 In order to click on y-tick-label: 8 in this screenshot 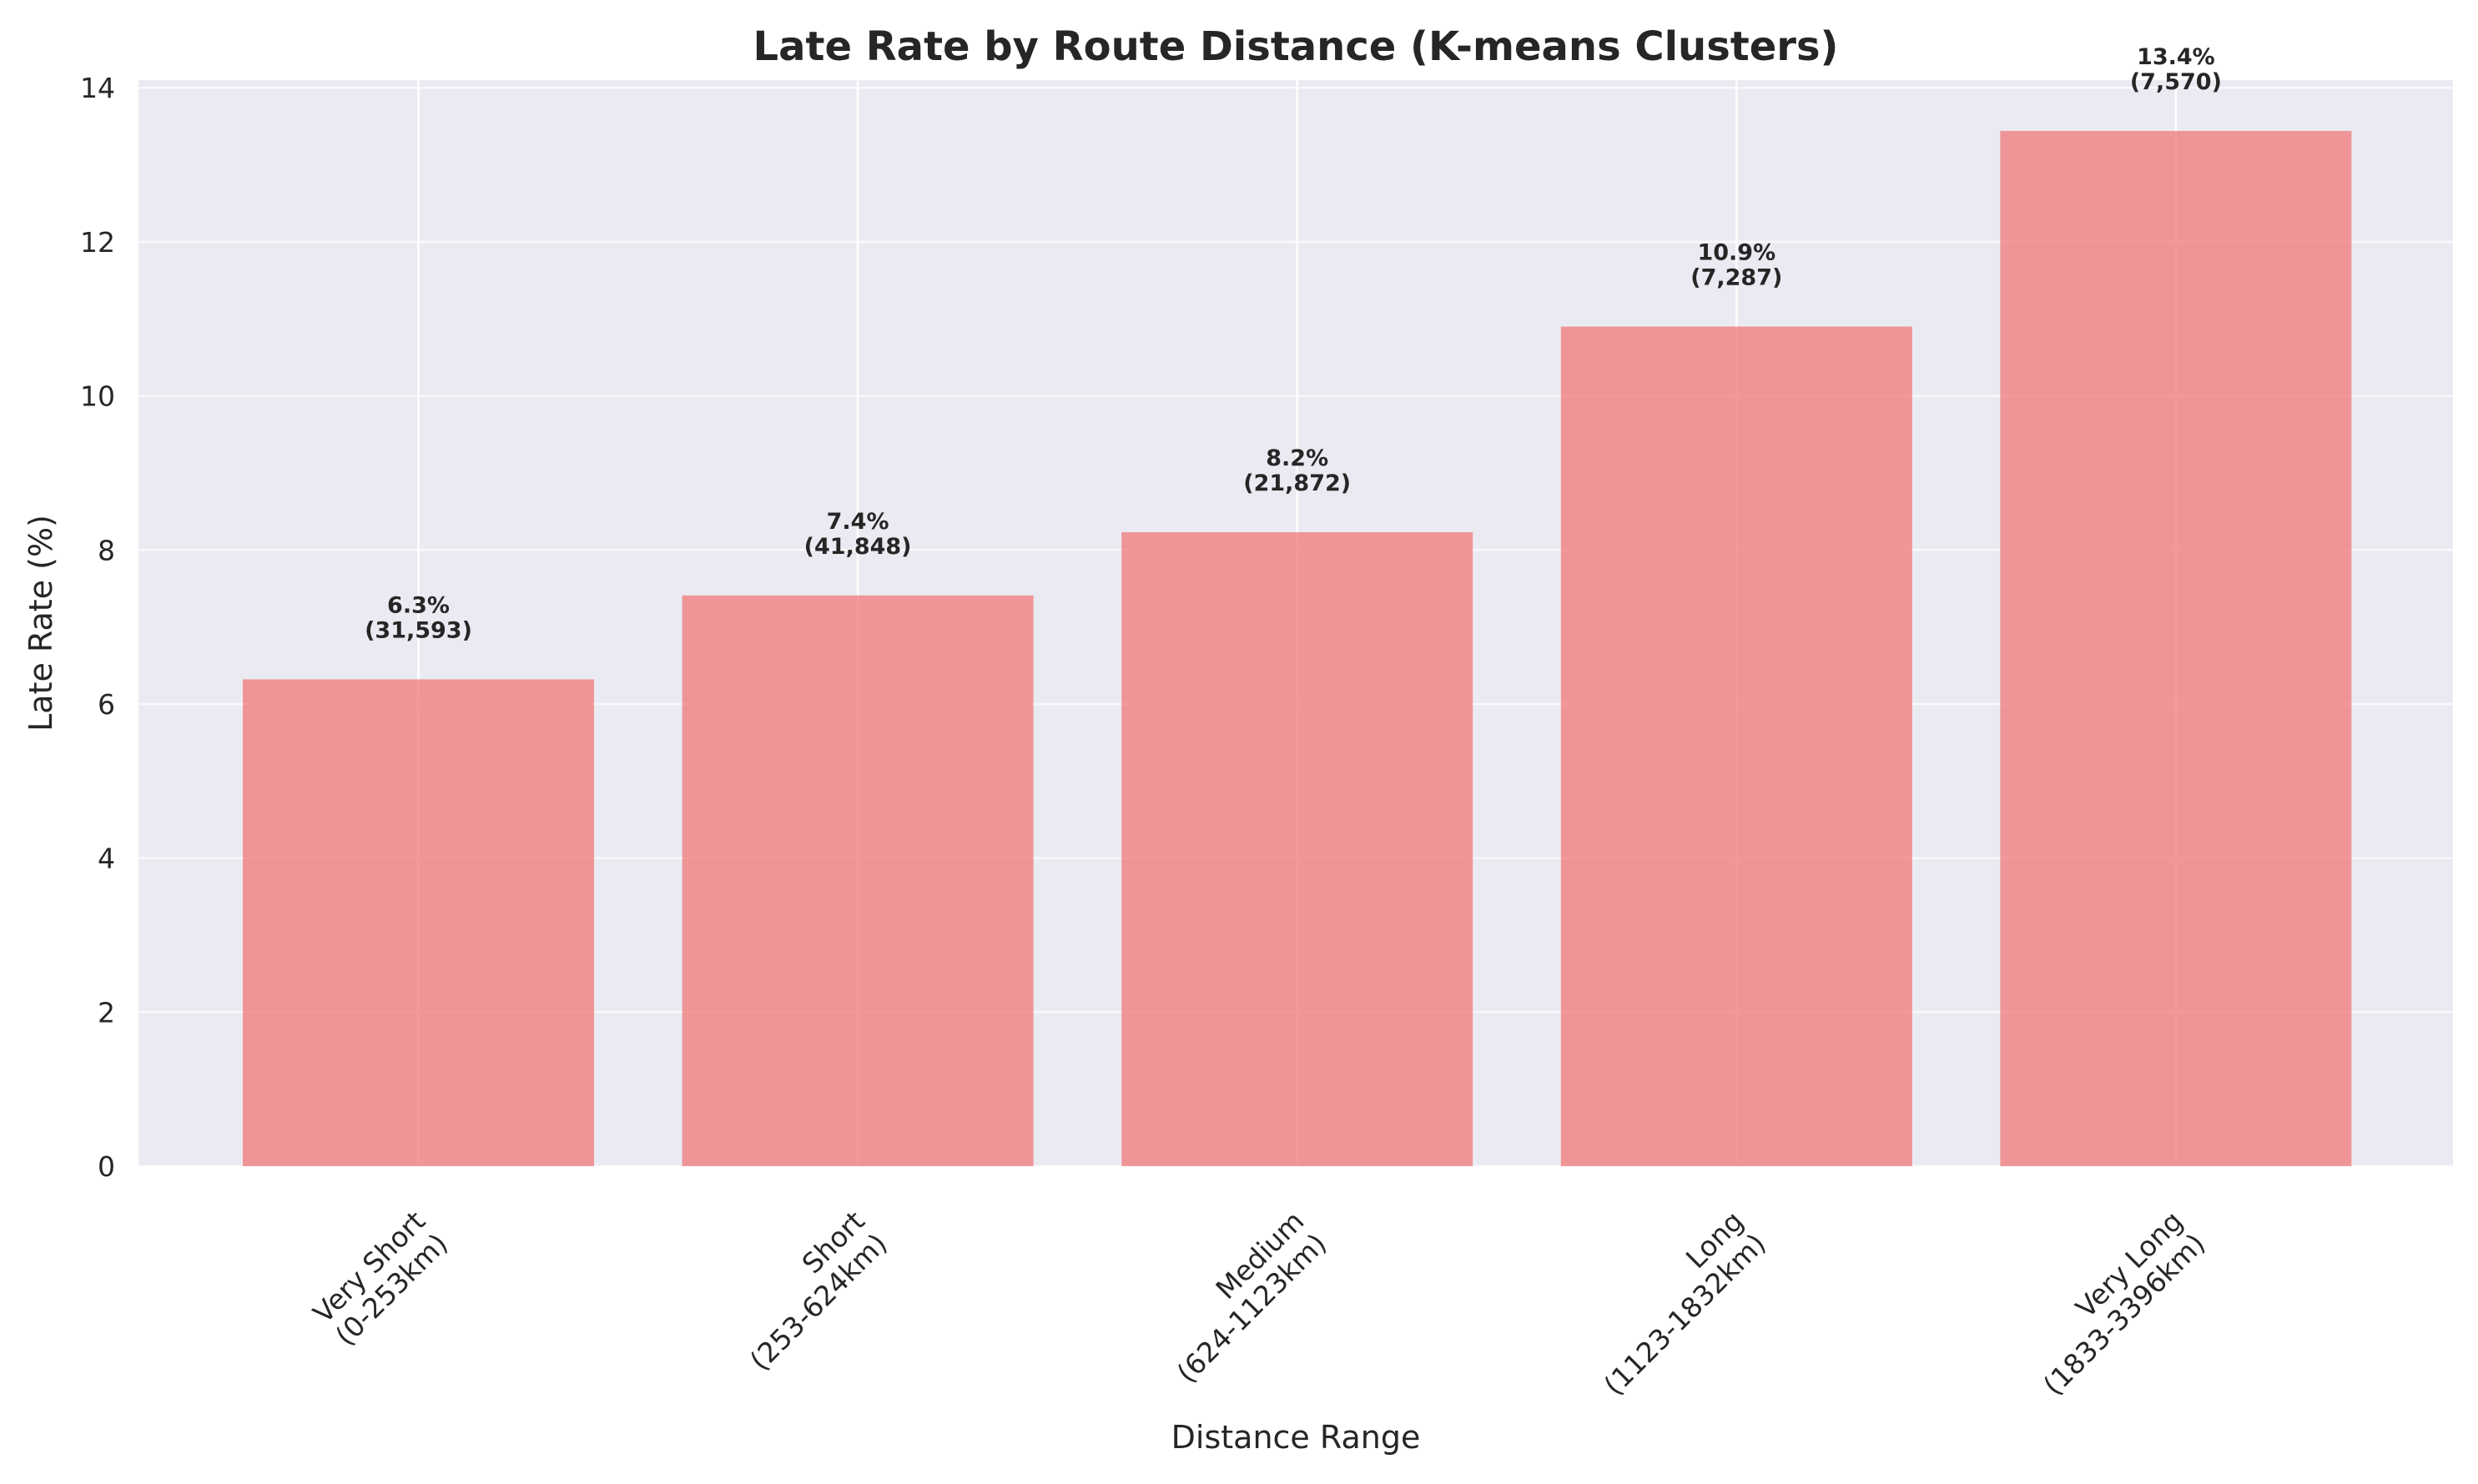, I will do `click(107, 550)`.